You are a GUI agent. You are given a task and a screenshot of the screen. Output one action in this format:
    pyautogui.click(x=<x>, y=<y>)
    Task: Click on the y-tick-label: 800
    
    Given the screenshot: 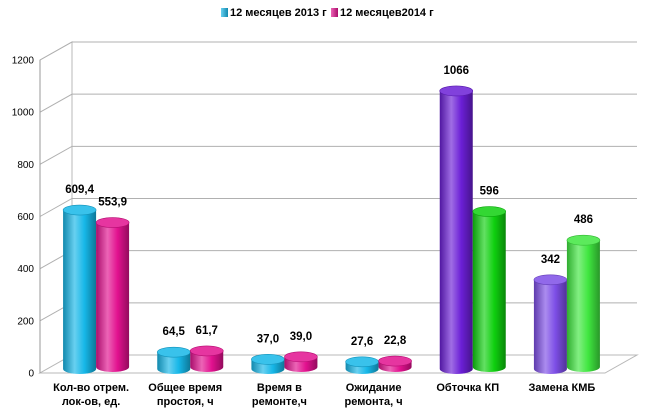 What is the action you would take?
    pyautogui.click(x=25, y=165)
    